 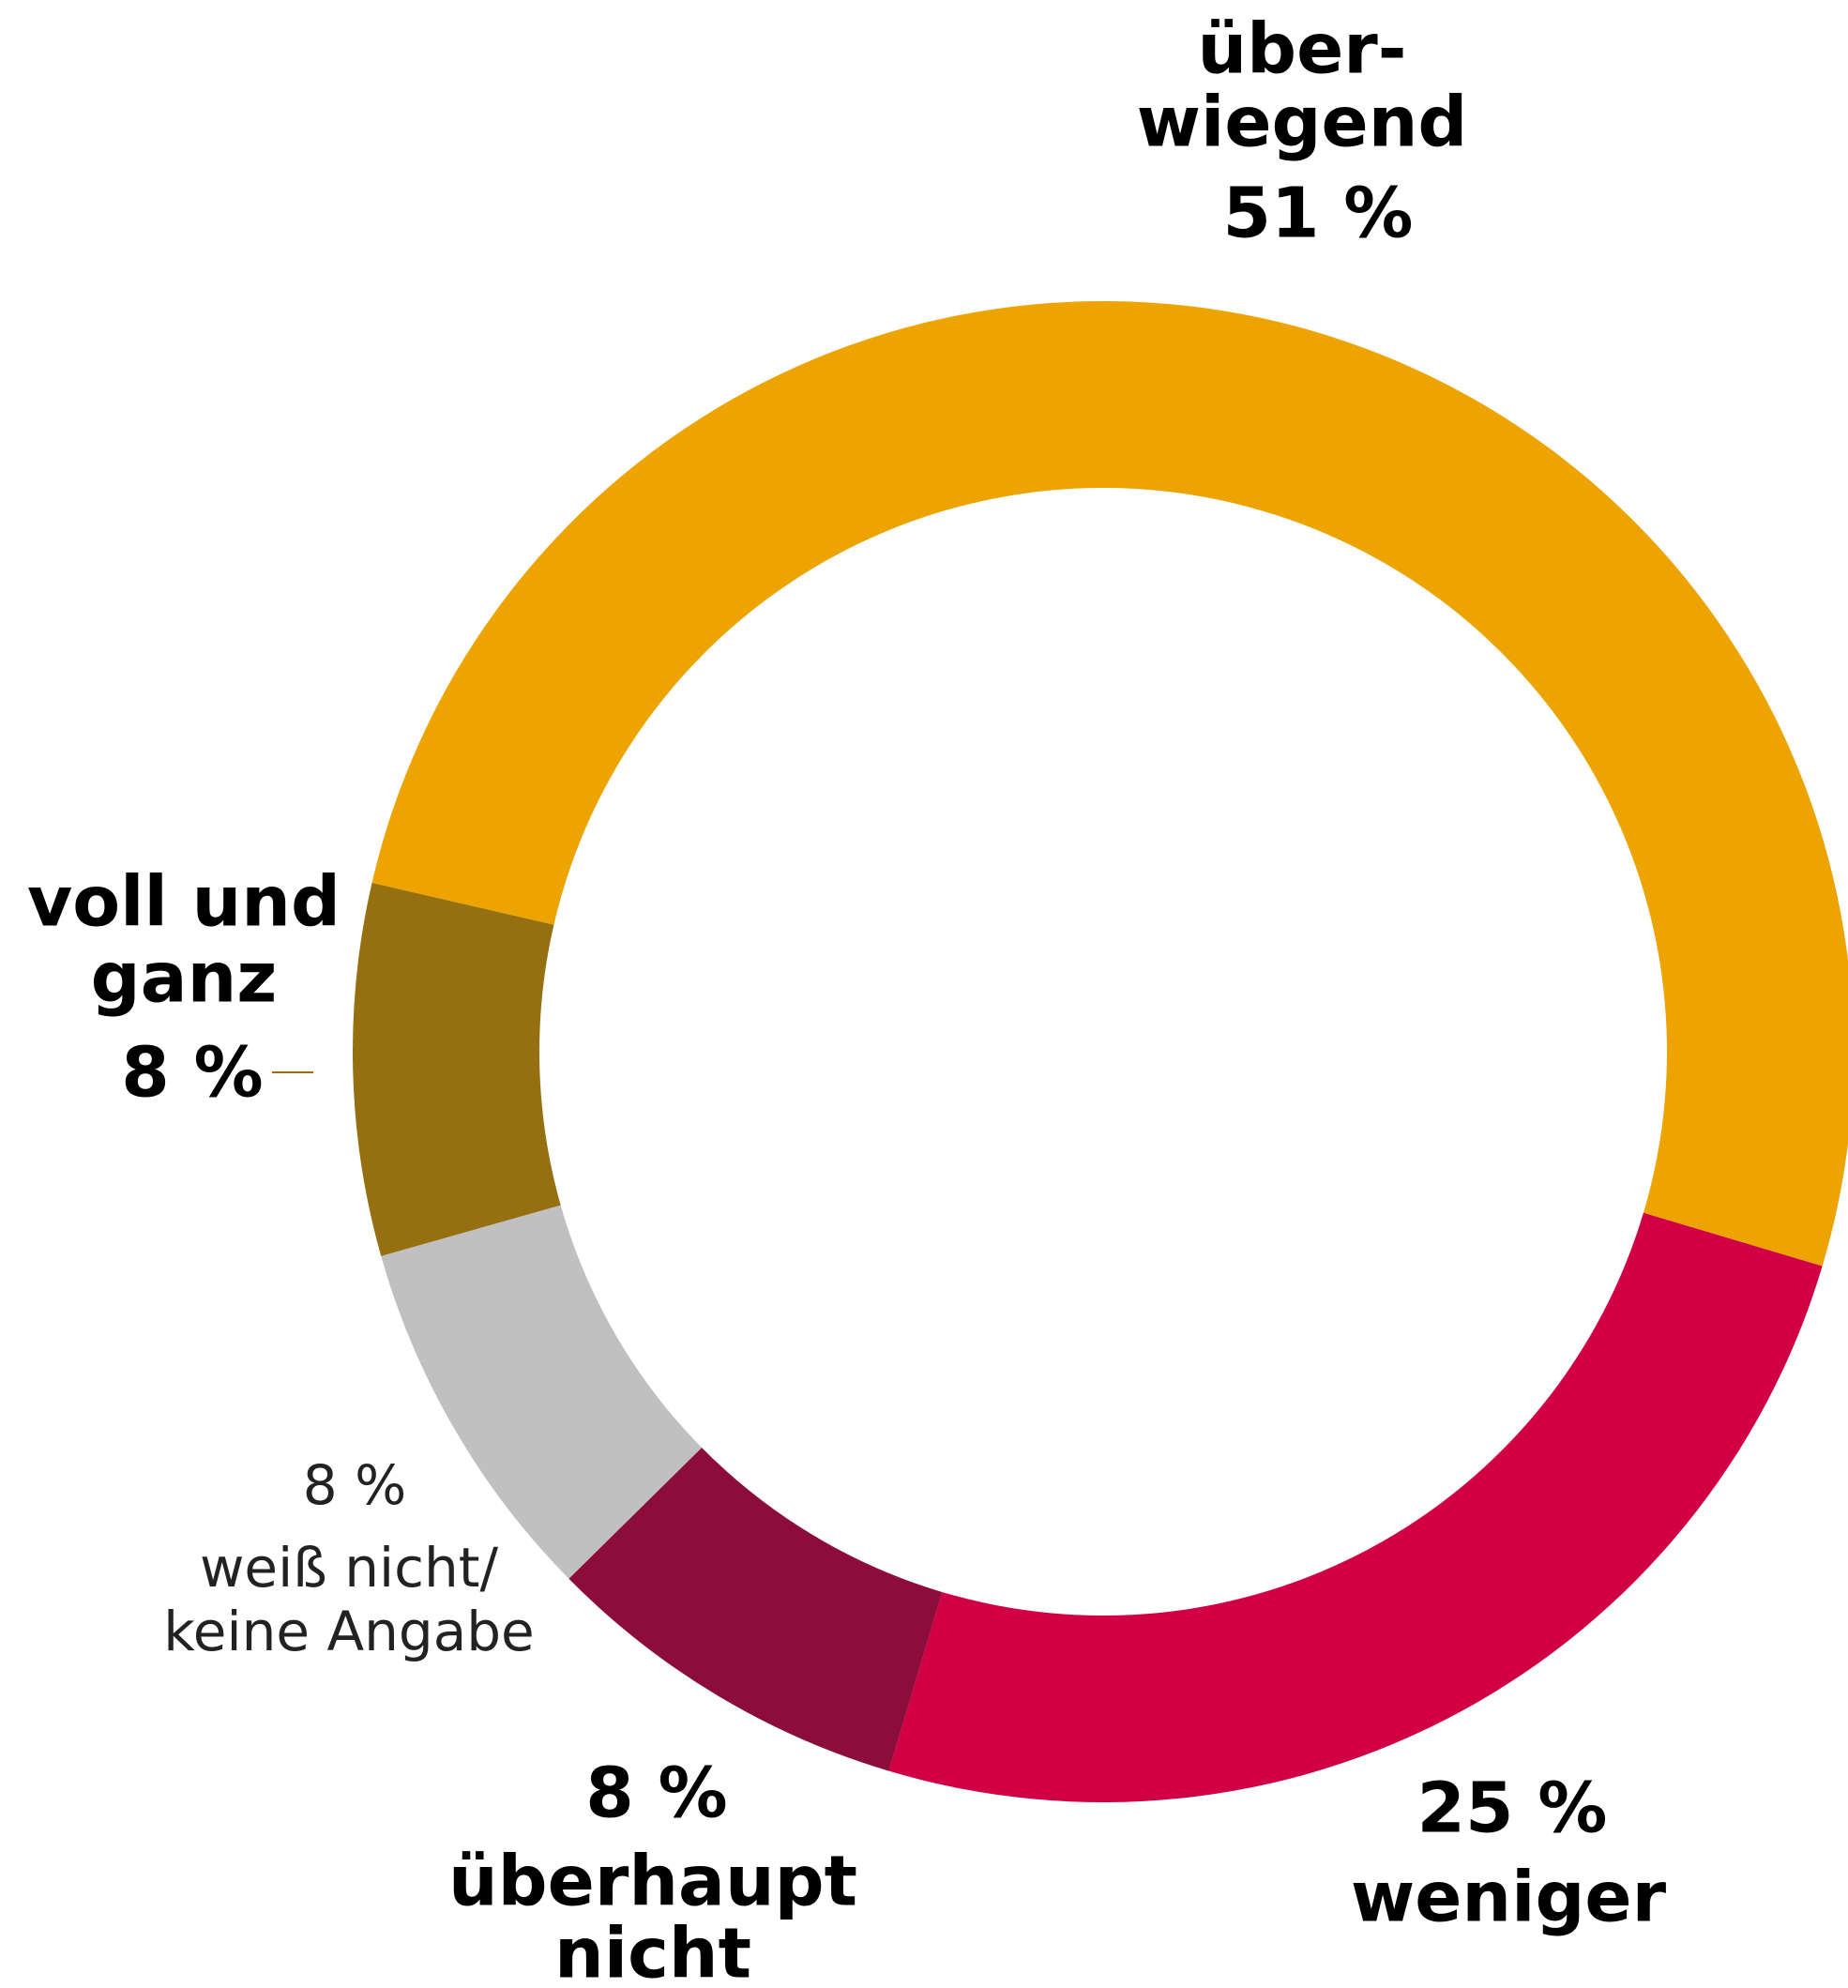 What do you see at coordinates (652, 1882) in the screenshot?
I see `category-label: überhaupt` at bounding box center [652, 1882].